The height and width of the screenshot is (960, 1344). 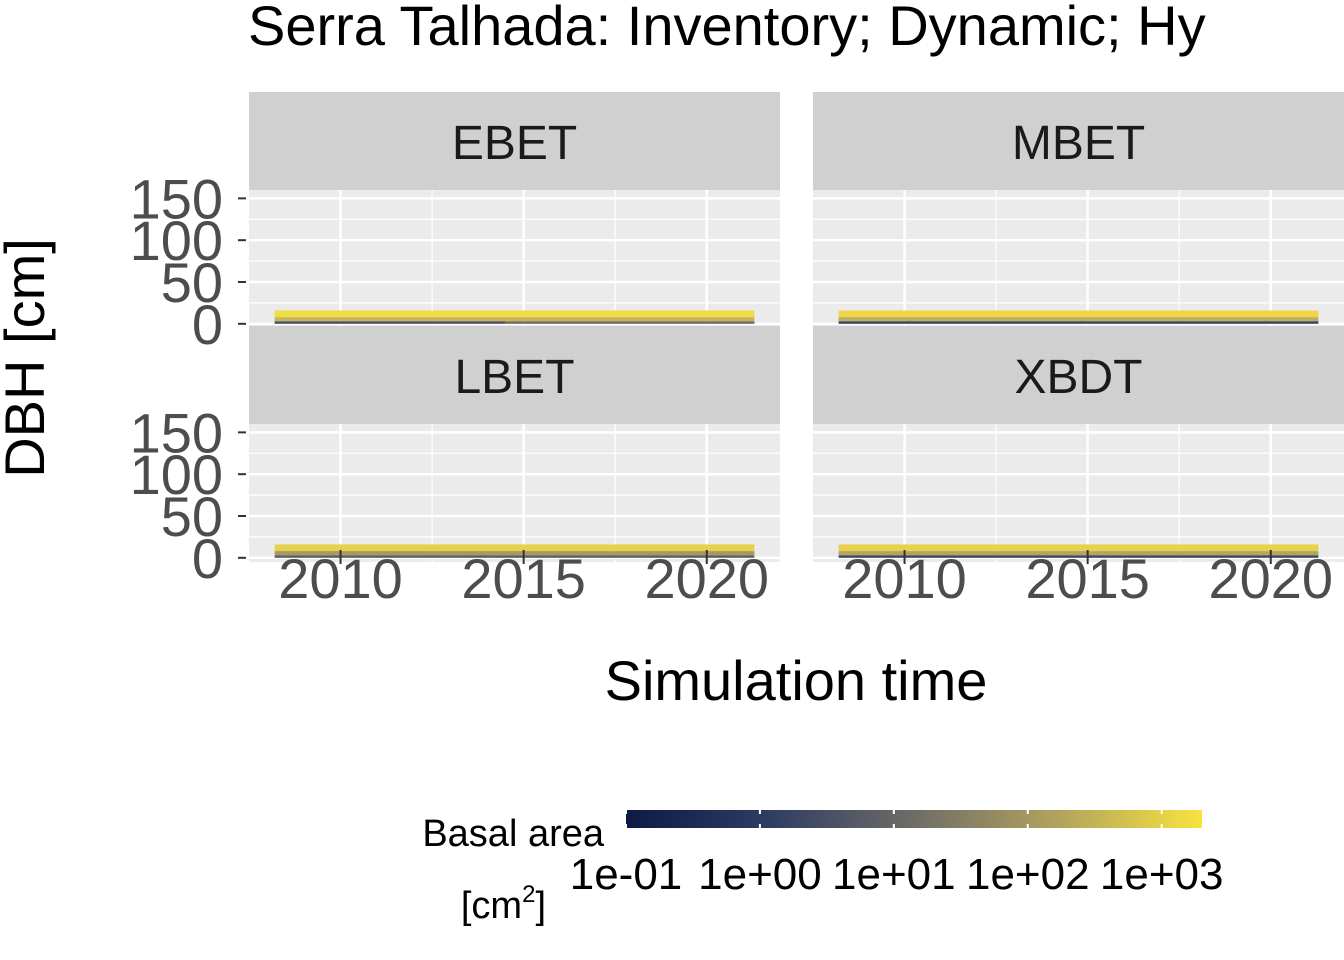 What do you see at coordinates (626, 874) in the screenshot?
I see `legend-tick-label: 1e-01` at bounding box center [626, 874].